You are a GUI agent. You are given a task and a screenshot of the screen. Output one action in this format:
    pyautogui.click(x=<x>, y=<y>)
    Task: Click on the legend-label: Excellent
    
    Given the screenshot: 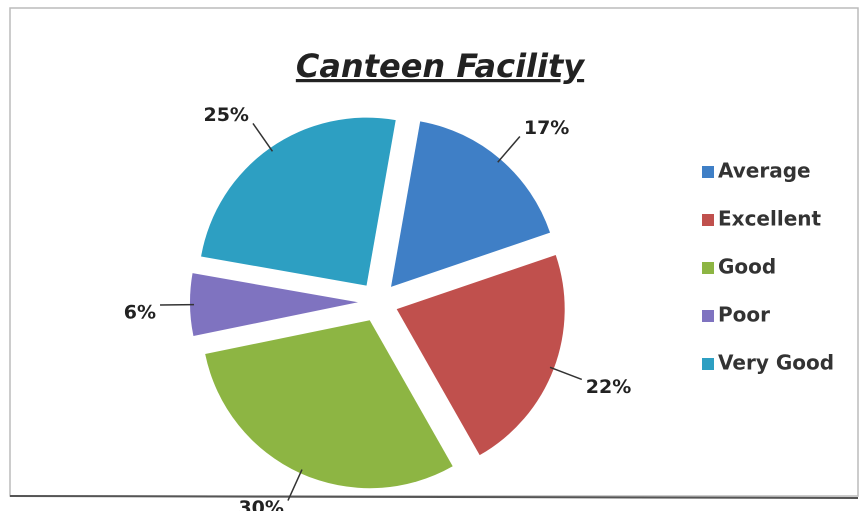 What is the action you would take?
    pyautogui.click(x=769, y=219)
    